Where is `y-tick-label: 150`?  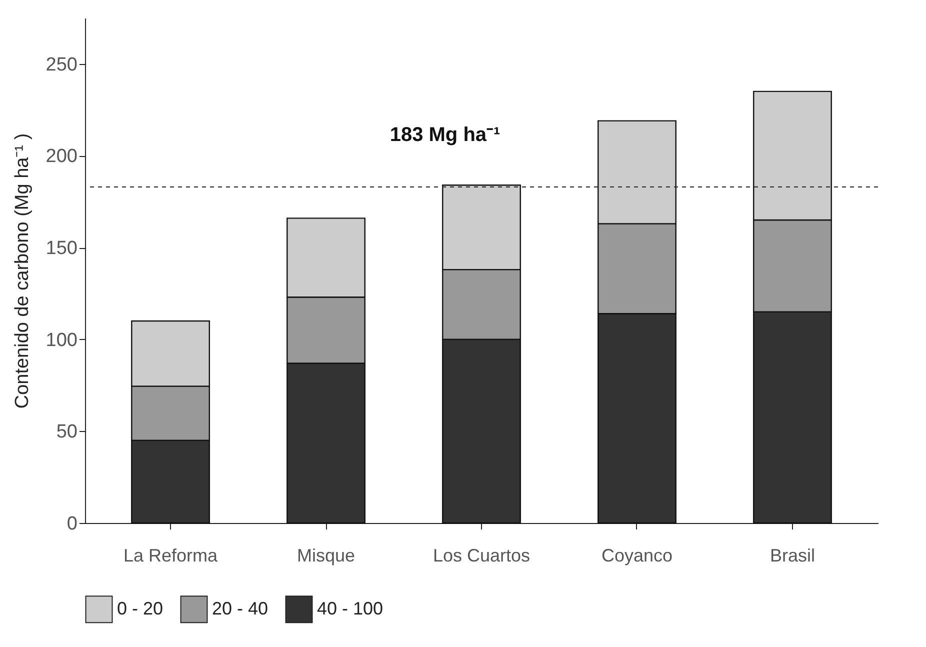 y-tick-label: 150 is located at coordinates (62, 249).